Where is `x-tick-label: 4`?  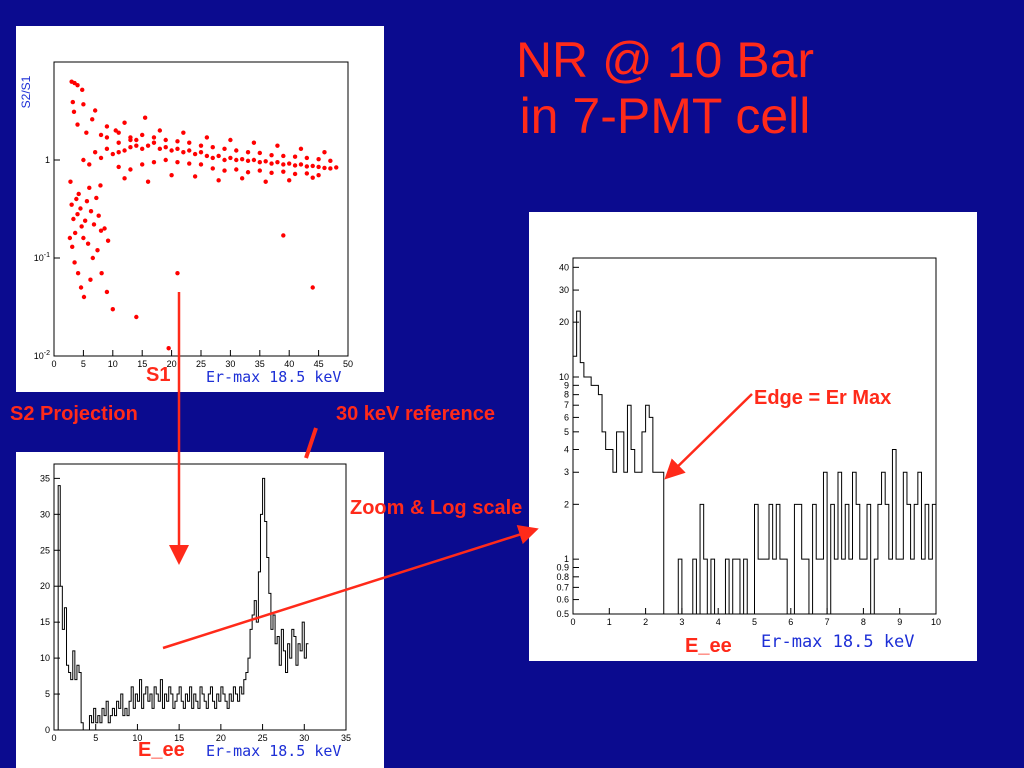
x-tick-label: 4 is located at coordinates (718, 622).